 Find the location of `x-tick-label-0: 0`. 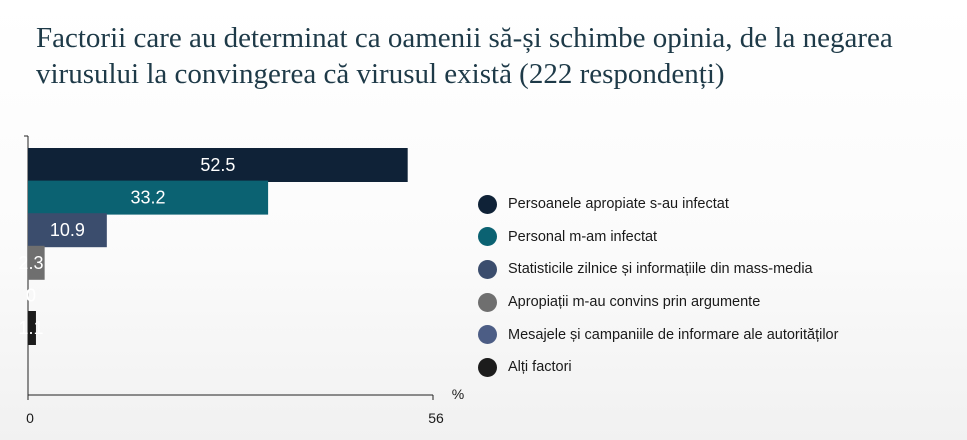

x-tick-label-0: 0 is located at coordinates (30, 418).